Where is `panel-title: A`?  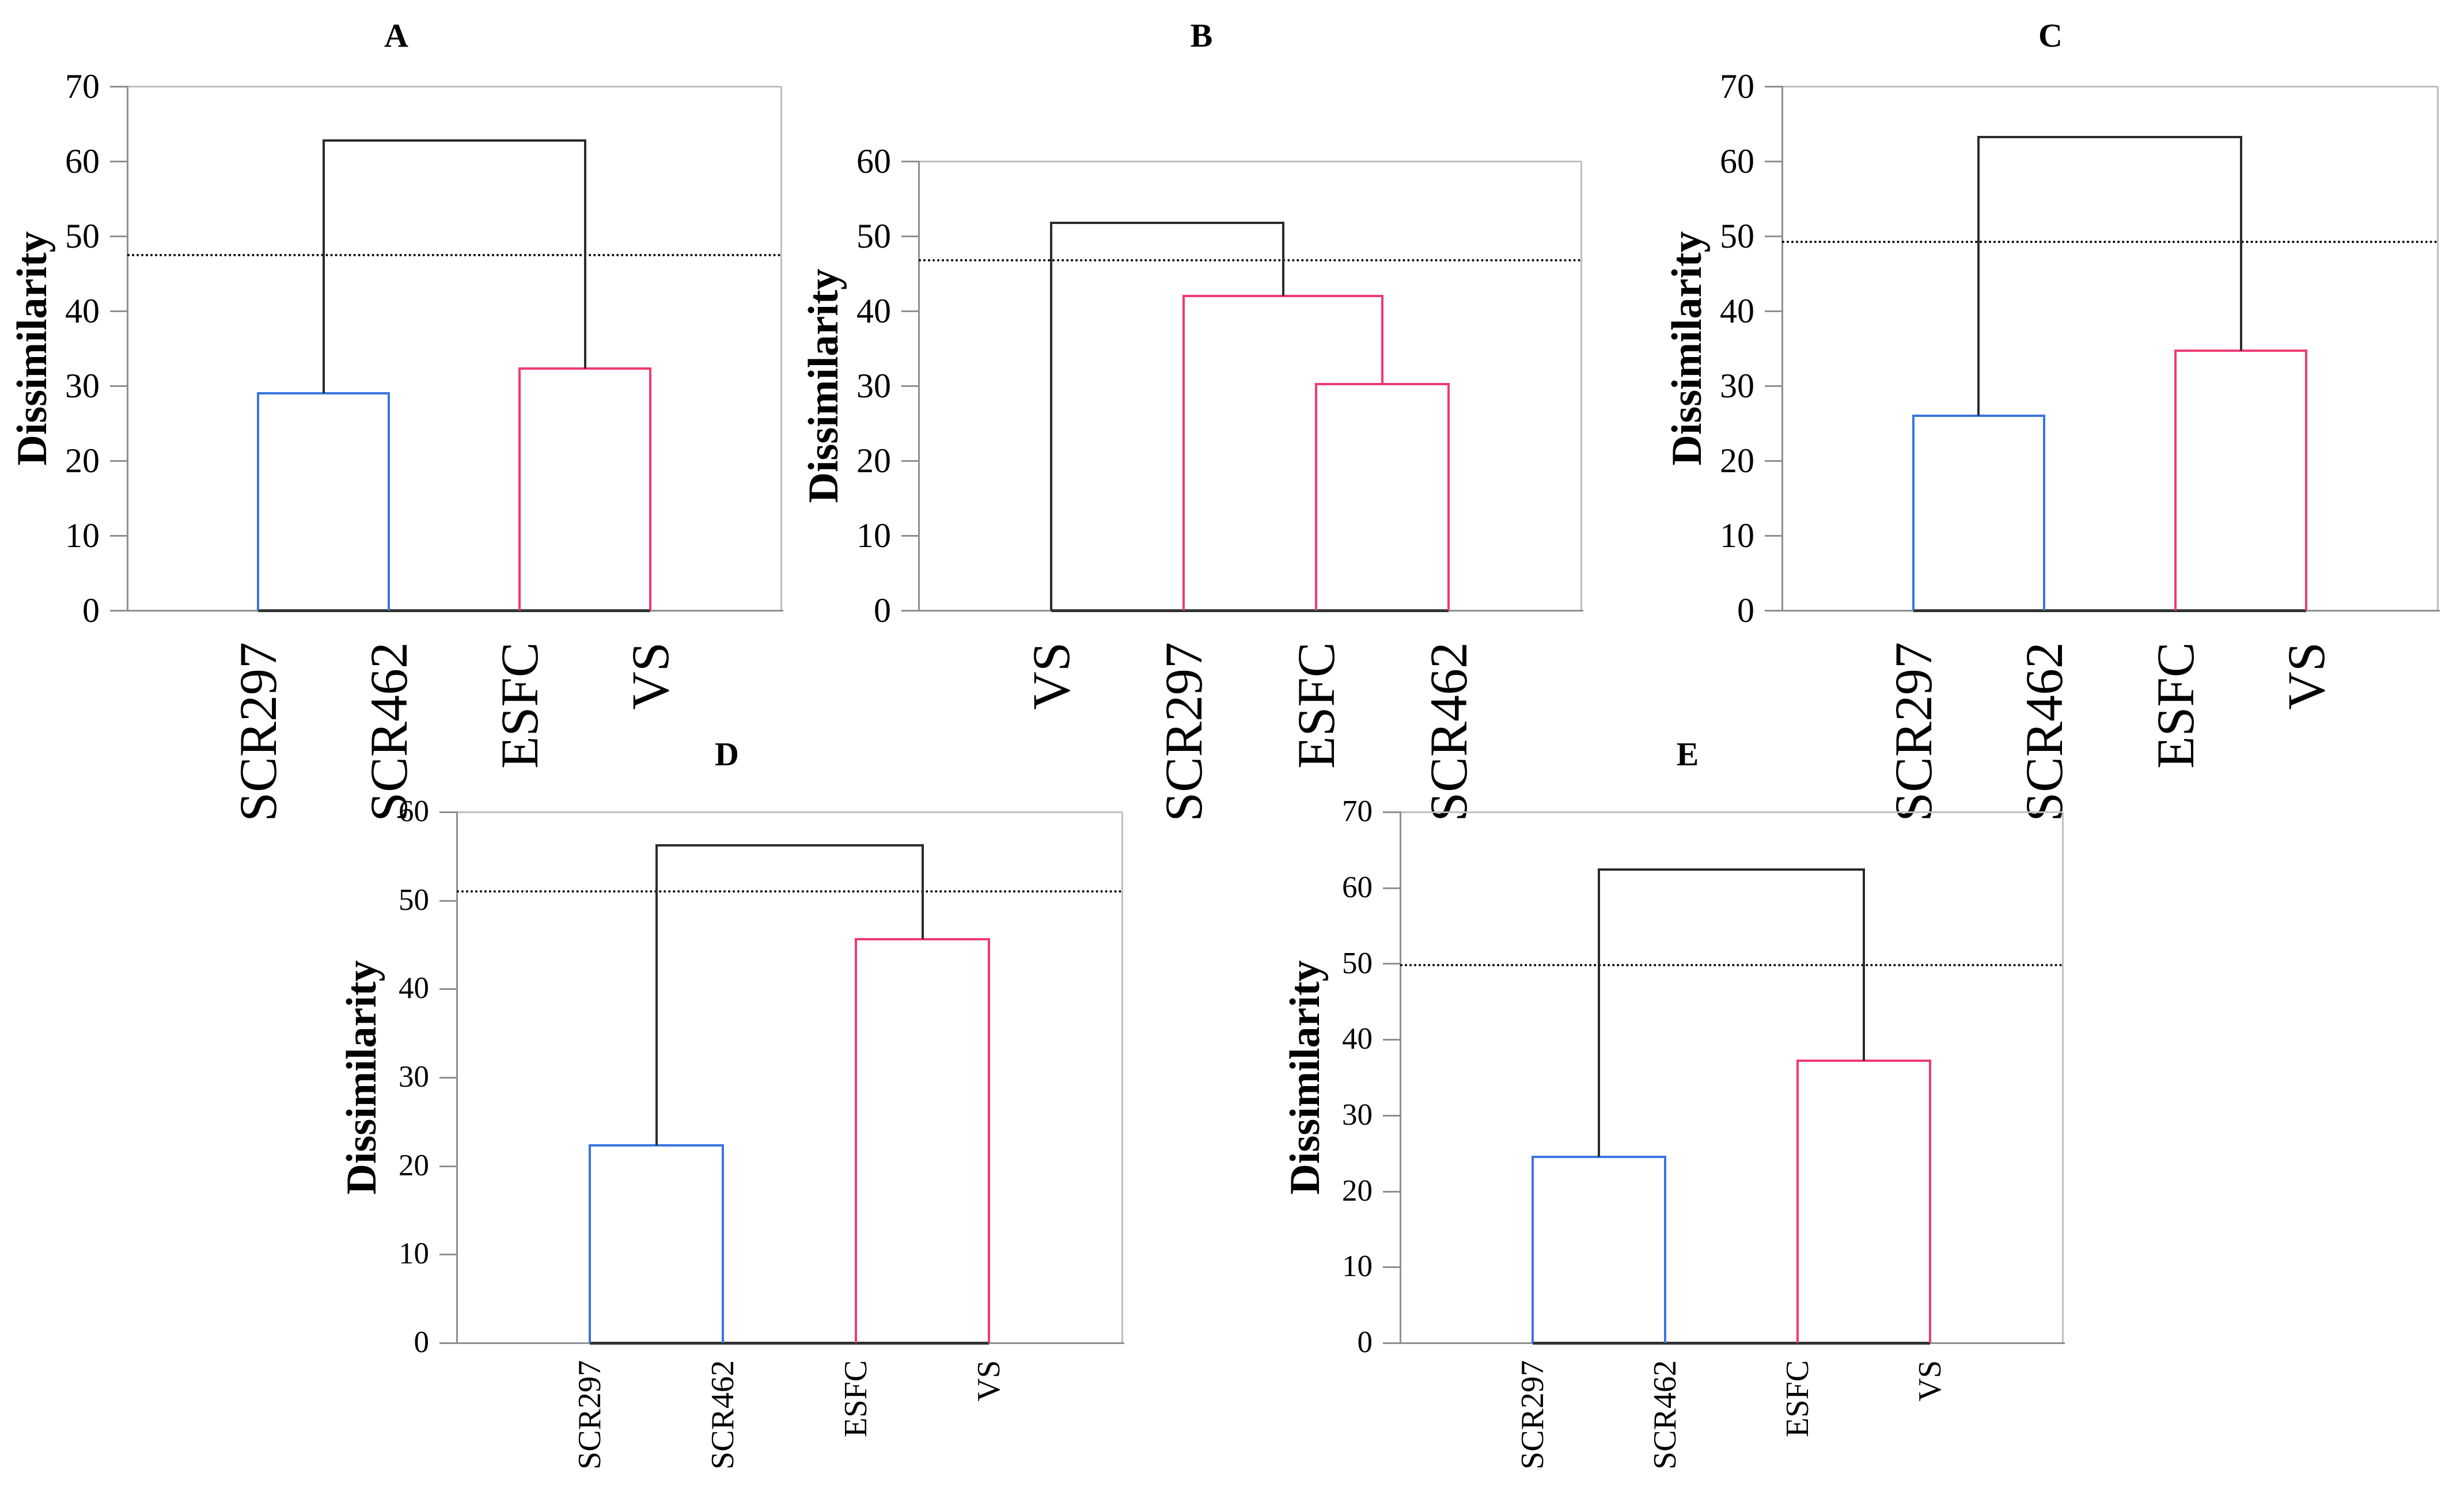
panel-title: A is located at coordinates (396, 35).